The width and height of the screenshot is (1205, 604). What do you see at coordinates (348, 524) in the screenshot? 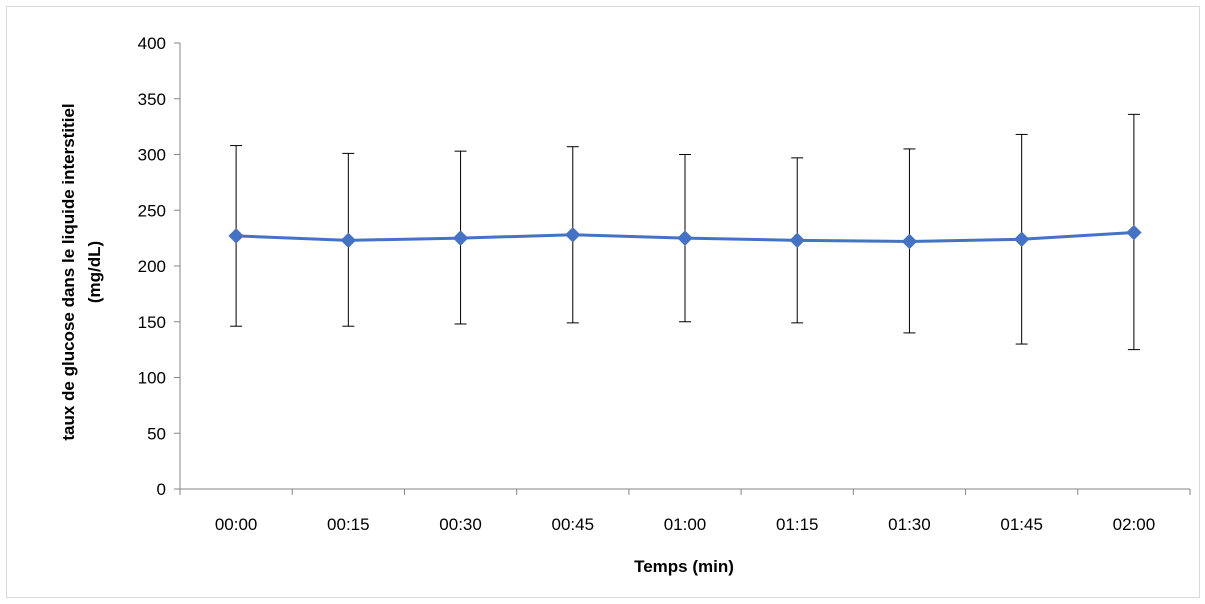
I see `x-tick-label: 00:15` at bounding box center [348, 524].